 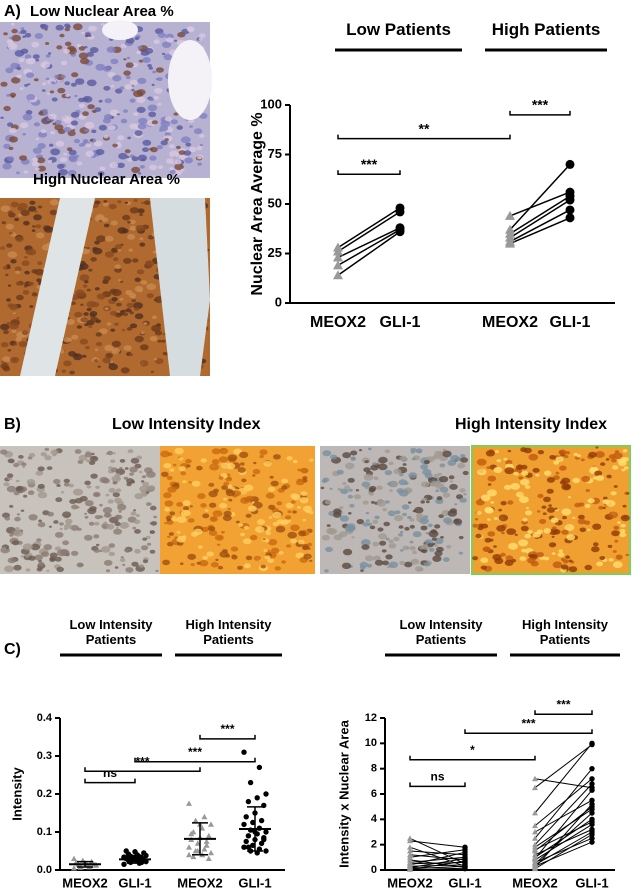 I want to click on y-tick-label: 100, so click(x=271, y=103).